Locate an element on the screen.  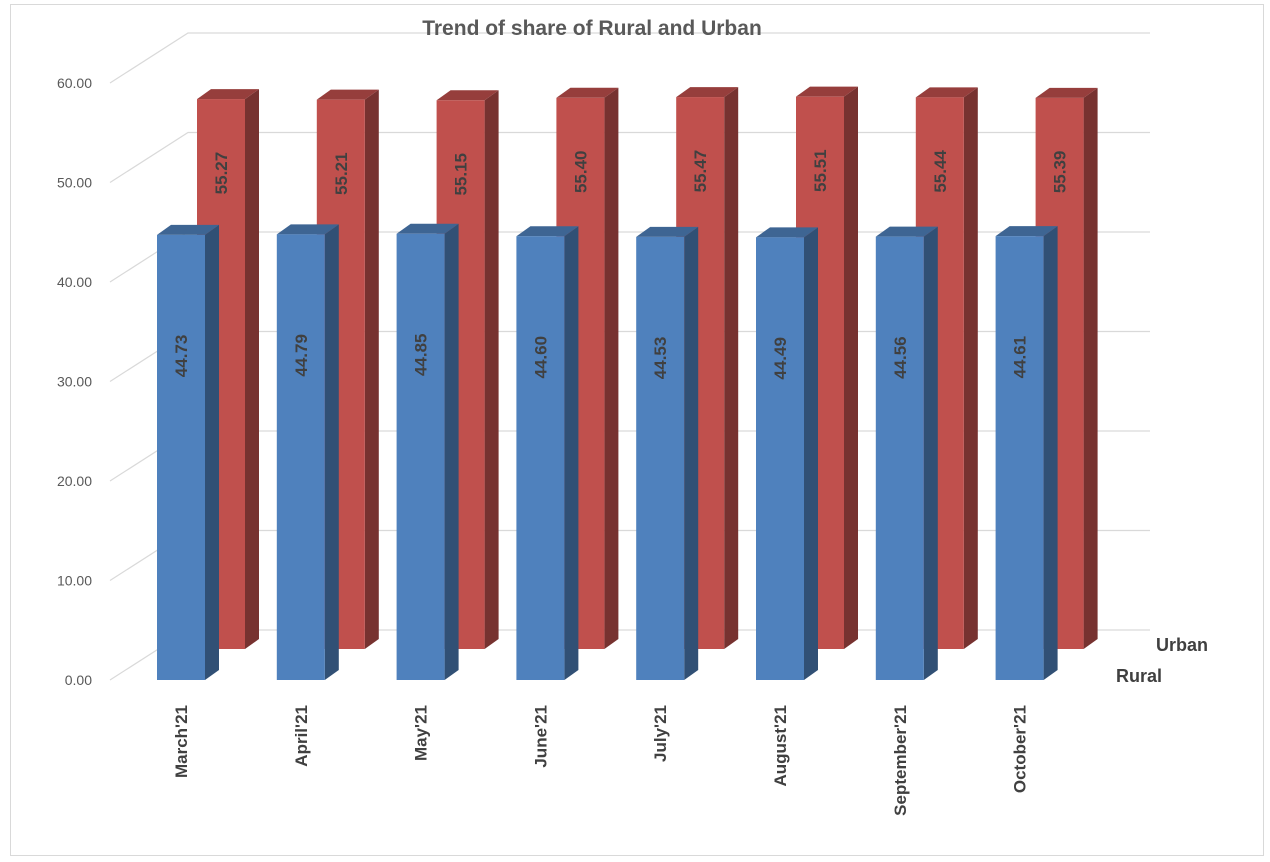
rural-data-label: 44.56 is located at coordinates (900, 357).